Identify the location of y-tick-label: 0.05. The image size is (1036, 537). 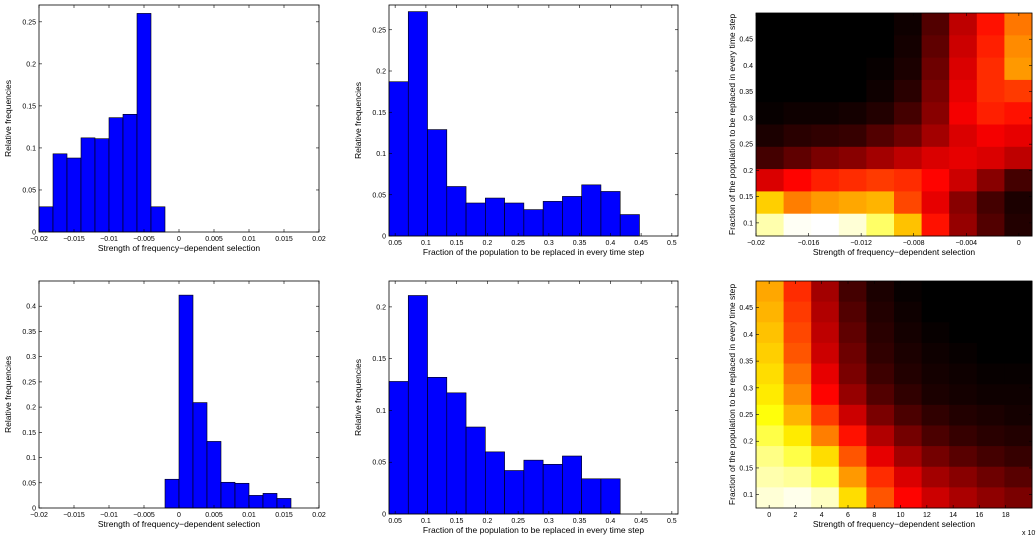
(379, 195).